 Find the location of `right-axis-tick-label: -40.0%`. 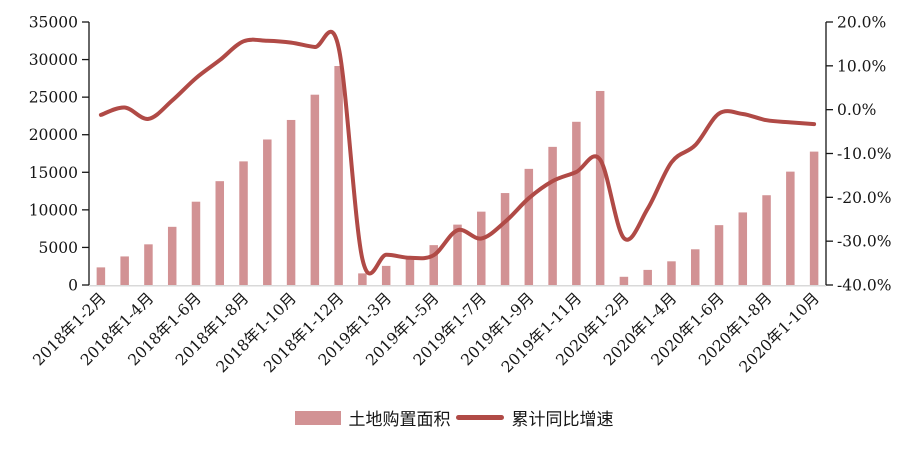

right-axis-tick-label: -40.0% is located at coordinates (864, 286).